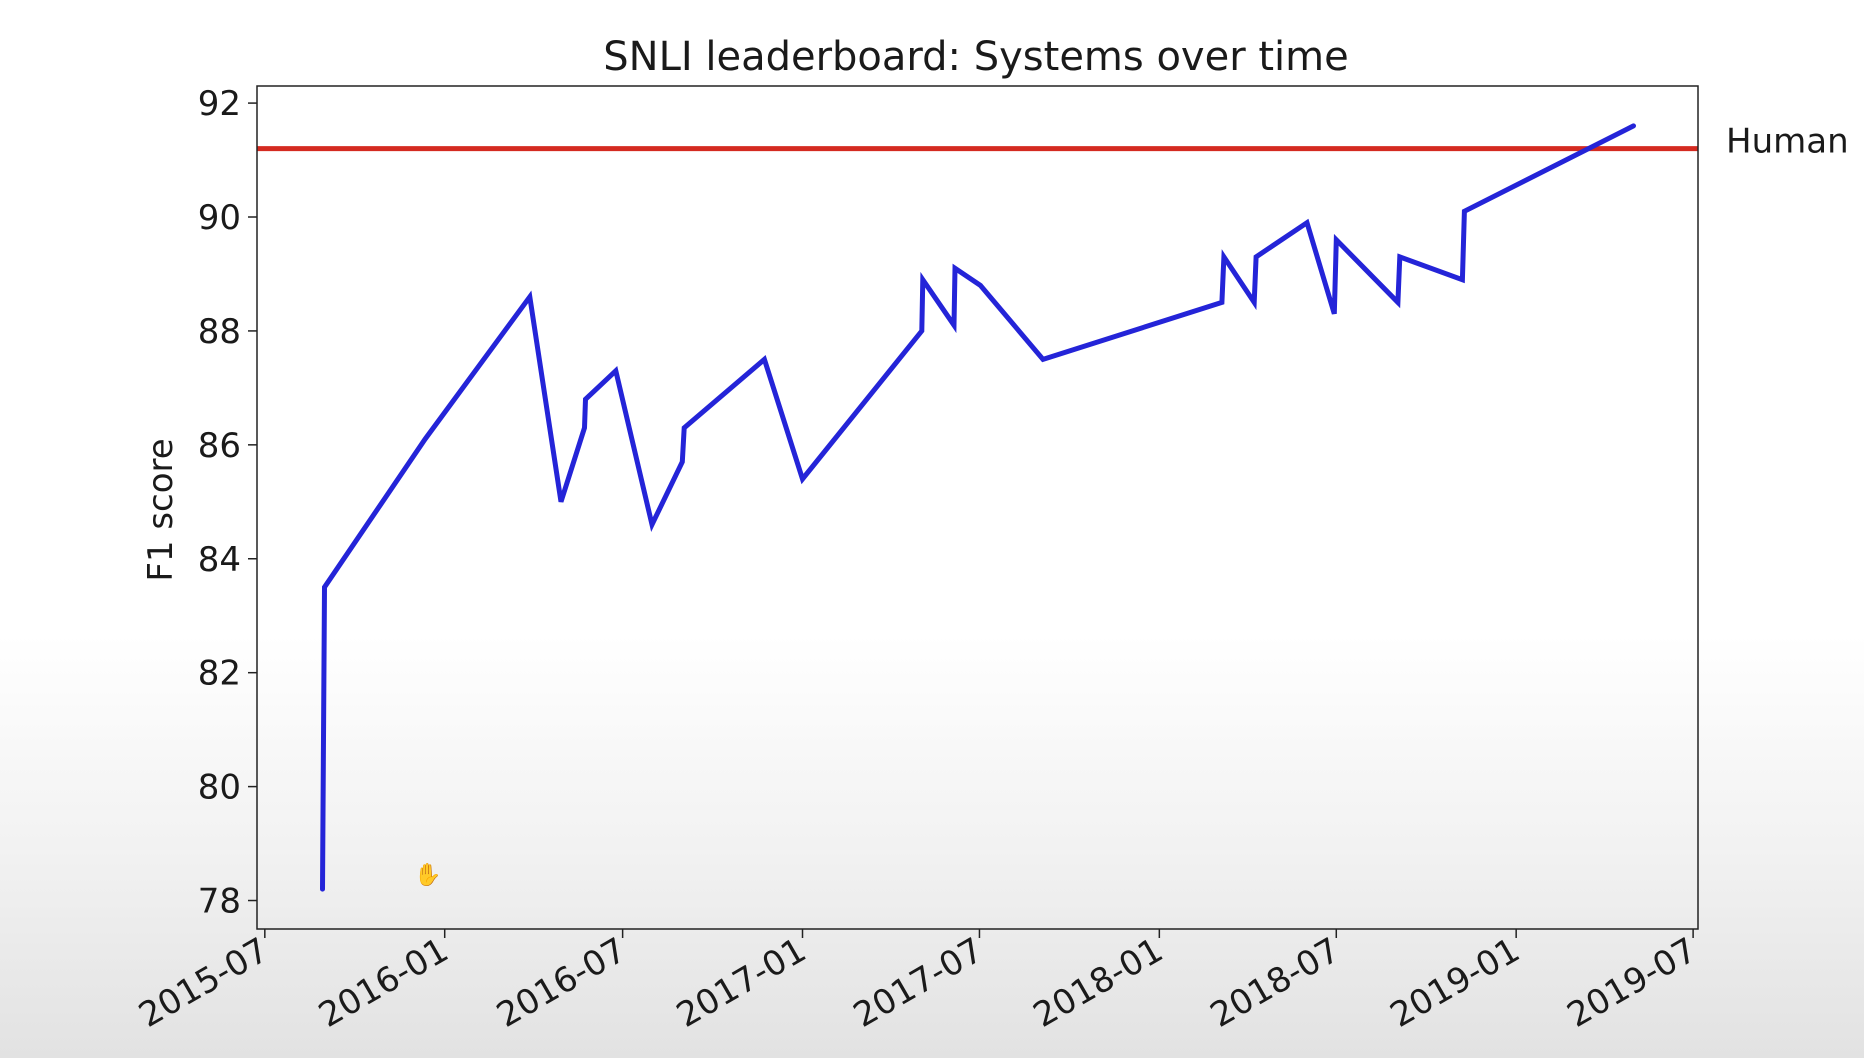 The height and width of the screenshot is (1058, 1864). What do you see at coordinates (561, 983) in the screenshot?
I see `x-tick-label: 2016-07` at bounding box center [561, 983].